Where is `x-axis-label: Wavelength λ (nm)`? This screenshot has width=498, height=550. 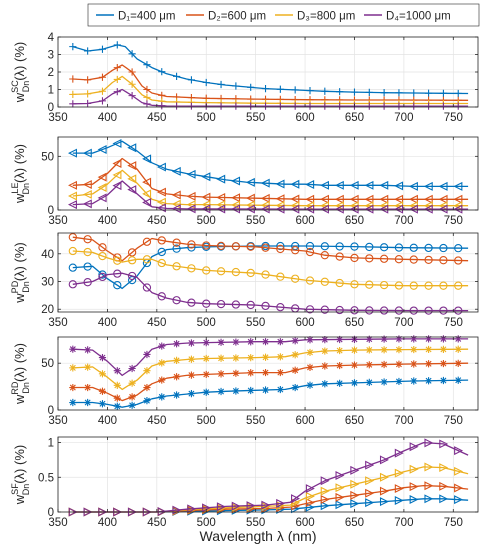
x-axis-label: Wavelength λ (nm) is located at coordinates (258, 536).